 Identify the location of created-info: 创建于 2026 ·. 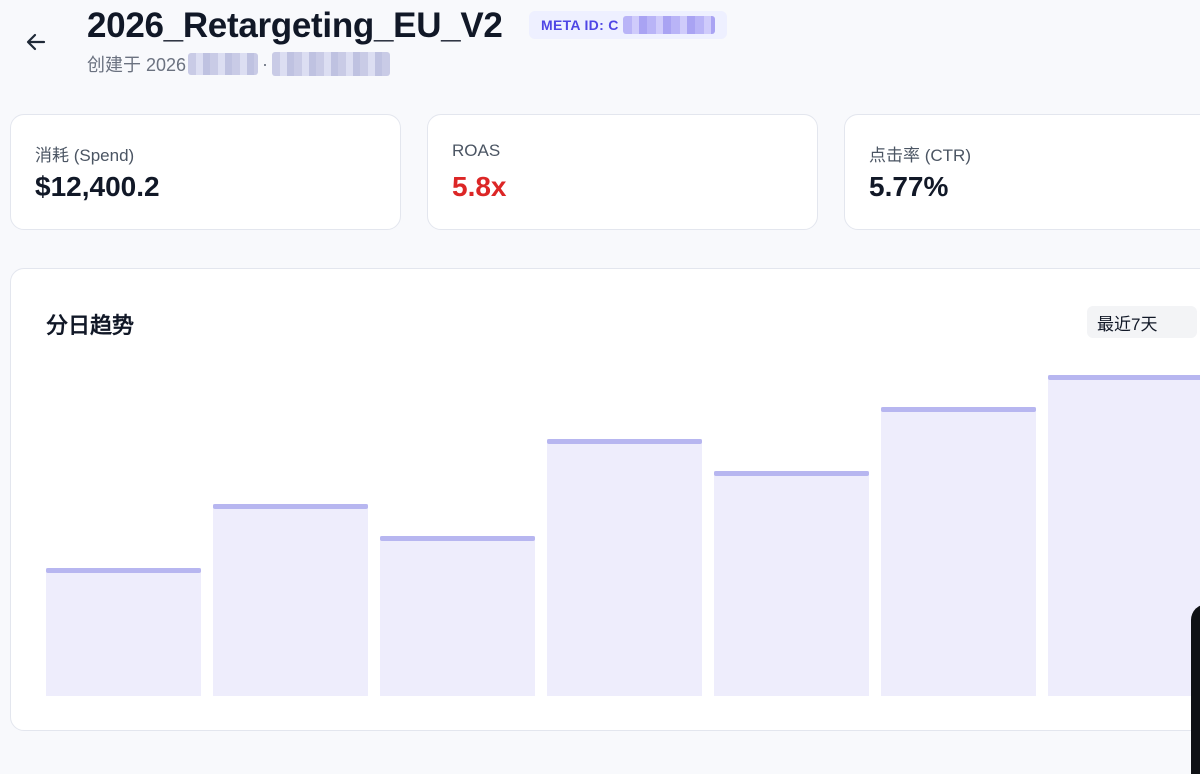
(239, 64).